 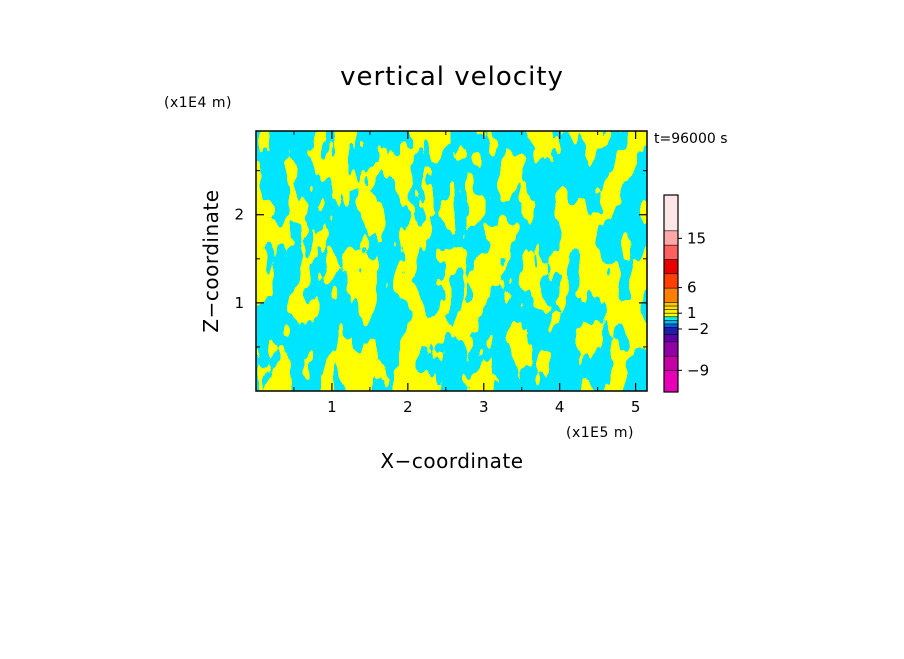 I want to click on x-tick-label: 4, so click(x=560, y=407).